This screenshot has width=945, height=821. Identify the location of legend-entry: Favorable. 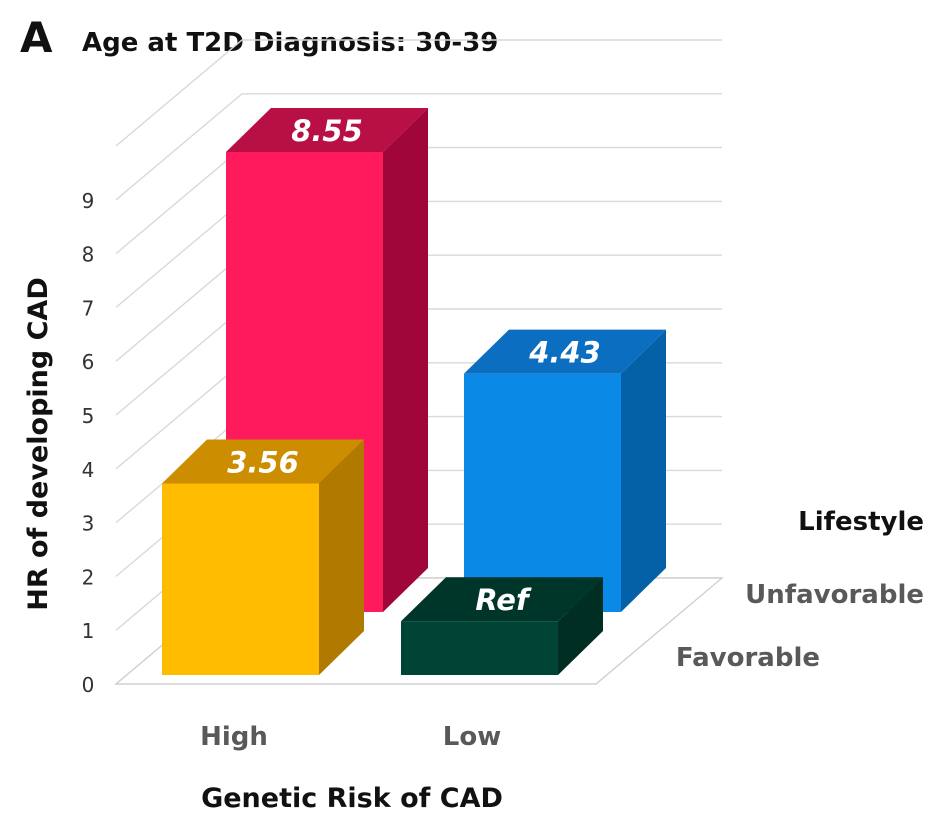
(748, 658).